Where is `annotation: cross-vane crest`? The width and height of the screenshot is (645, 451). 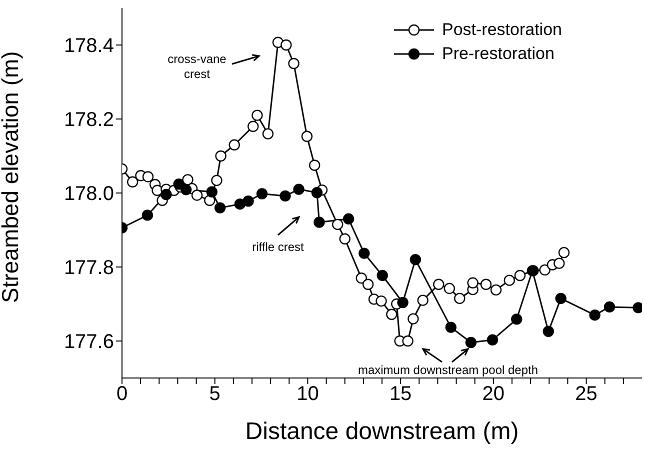
annotation: cross-vane crest is located at coordinates (197, 66).